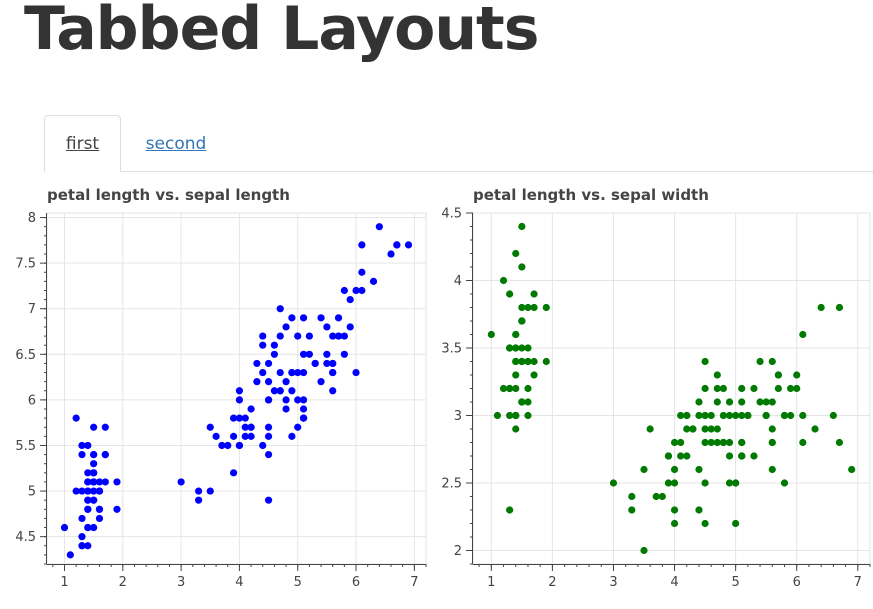 The image size is (873, 609). What do you see at coordinates (32, 309) in the screenshot?
I see `y-tick-label: 7` at bounding box center [32, 309].